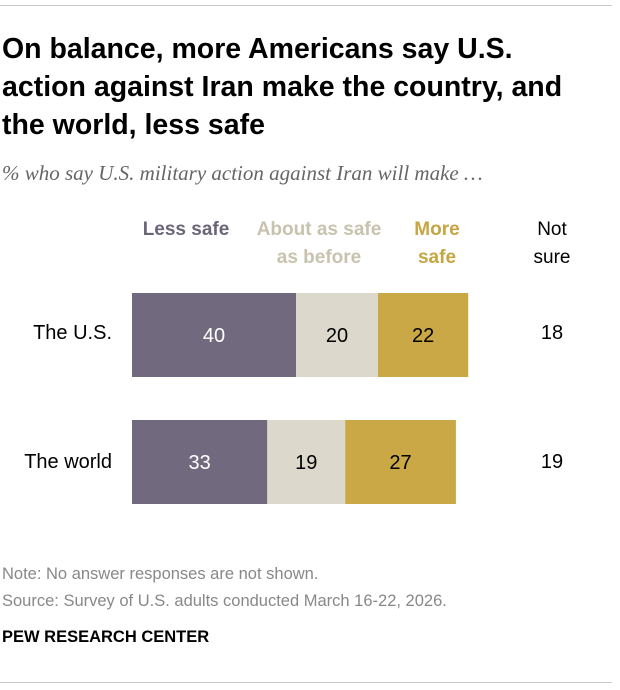  What do you see at coordinates (552, 243) in the screenshot?
I see `column-header-not-sure: Not sure` at bounding box center [552, 243].